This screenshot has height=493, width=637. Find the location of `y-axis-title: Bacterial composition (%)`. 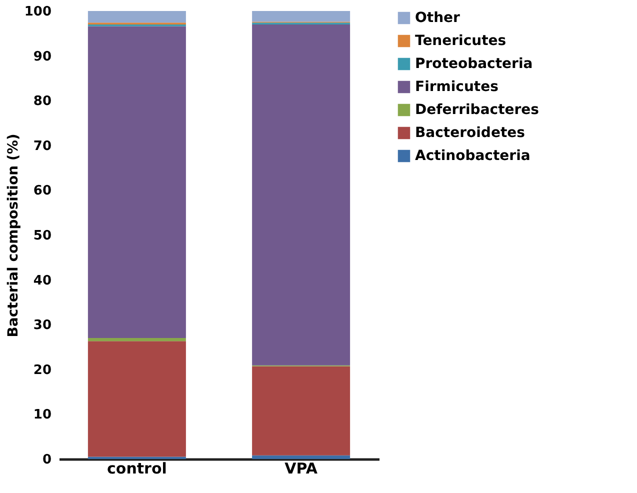

y-axis-title: Bacterial composition (%) is located at coordinates (13, 236).